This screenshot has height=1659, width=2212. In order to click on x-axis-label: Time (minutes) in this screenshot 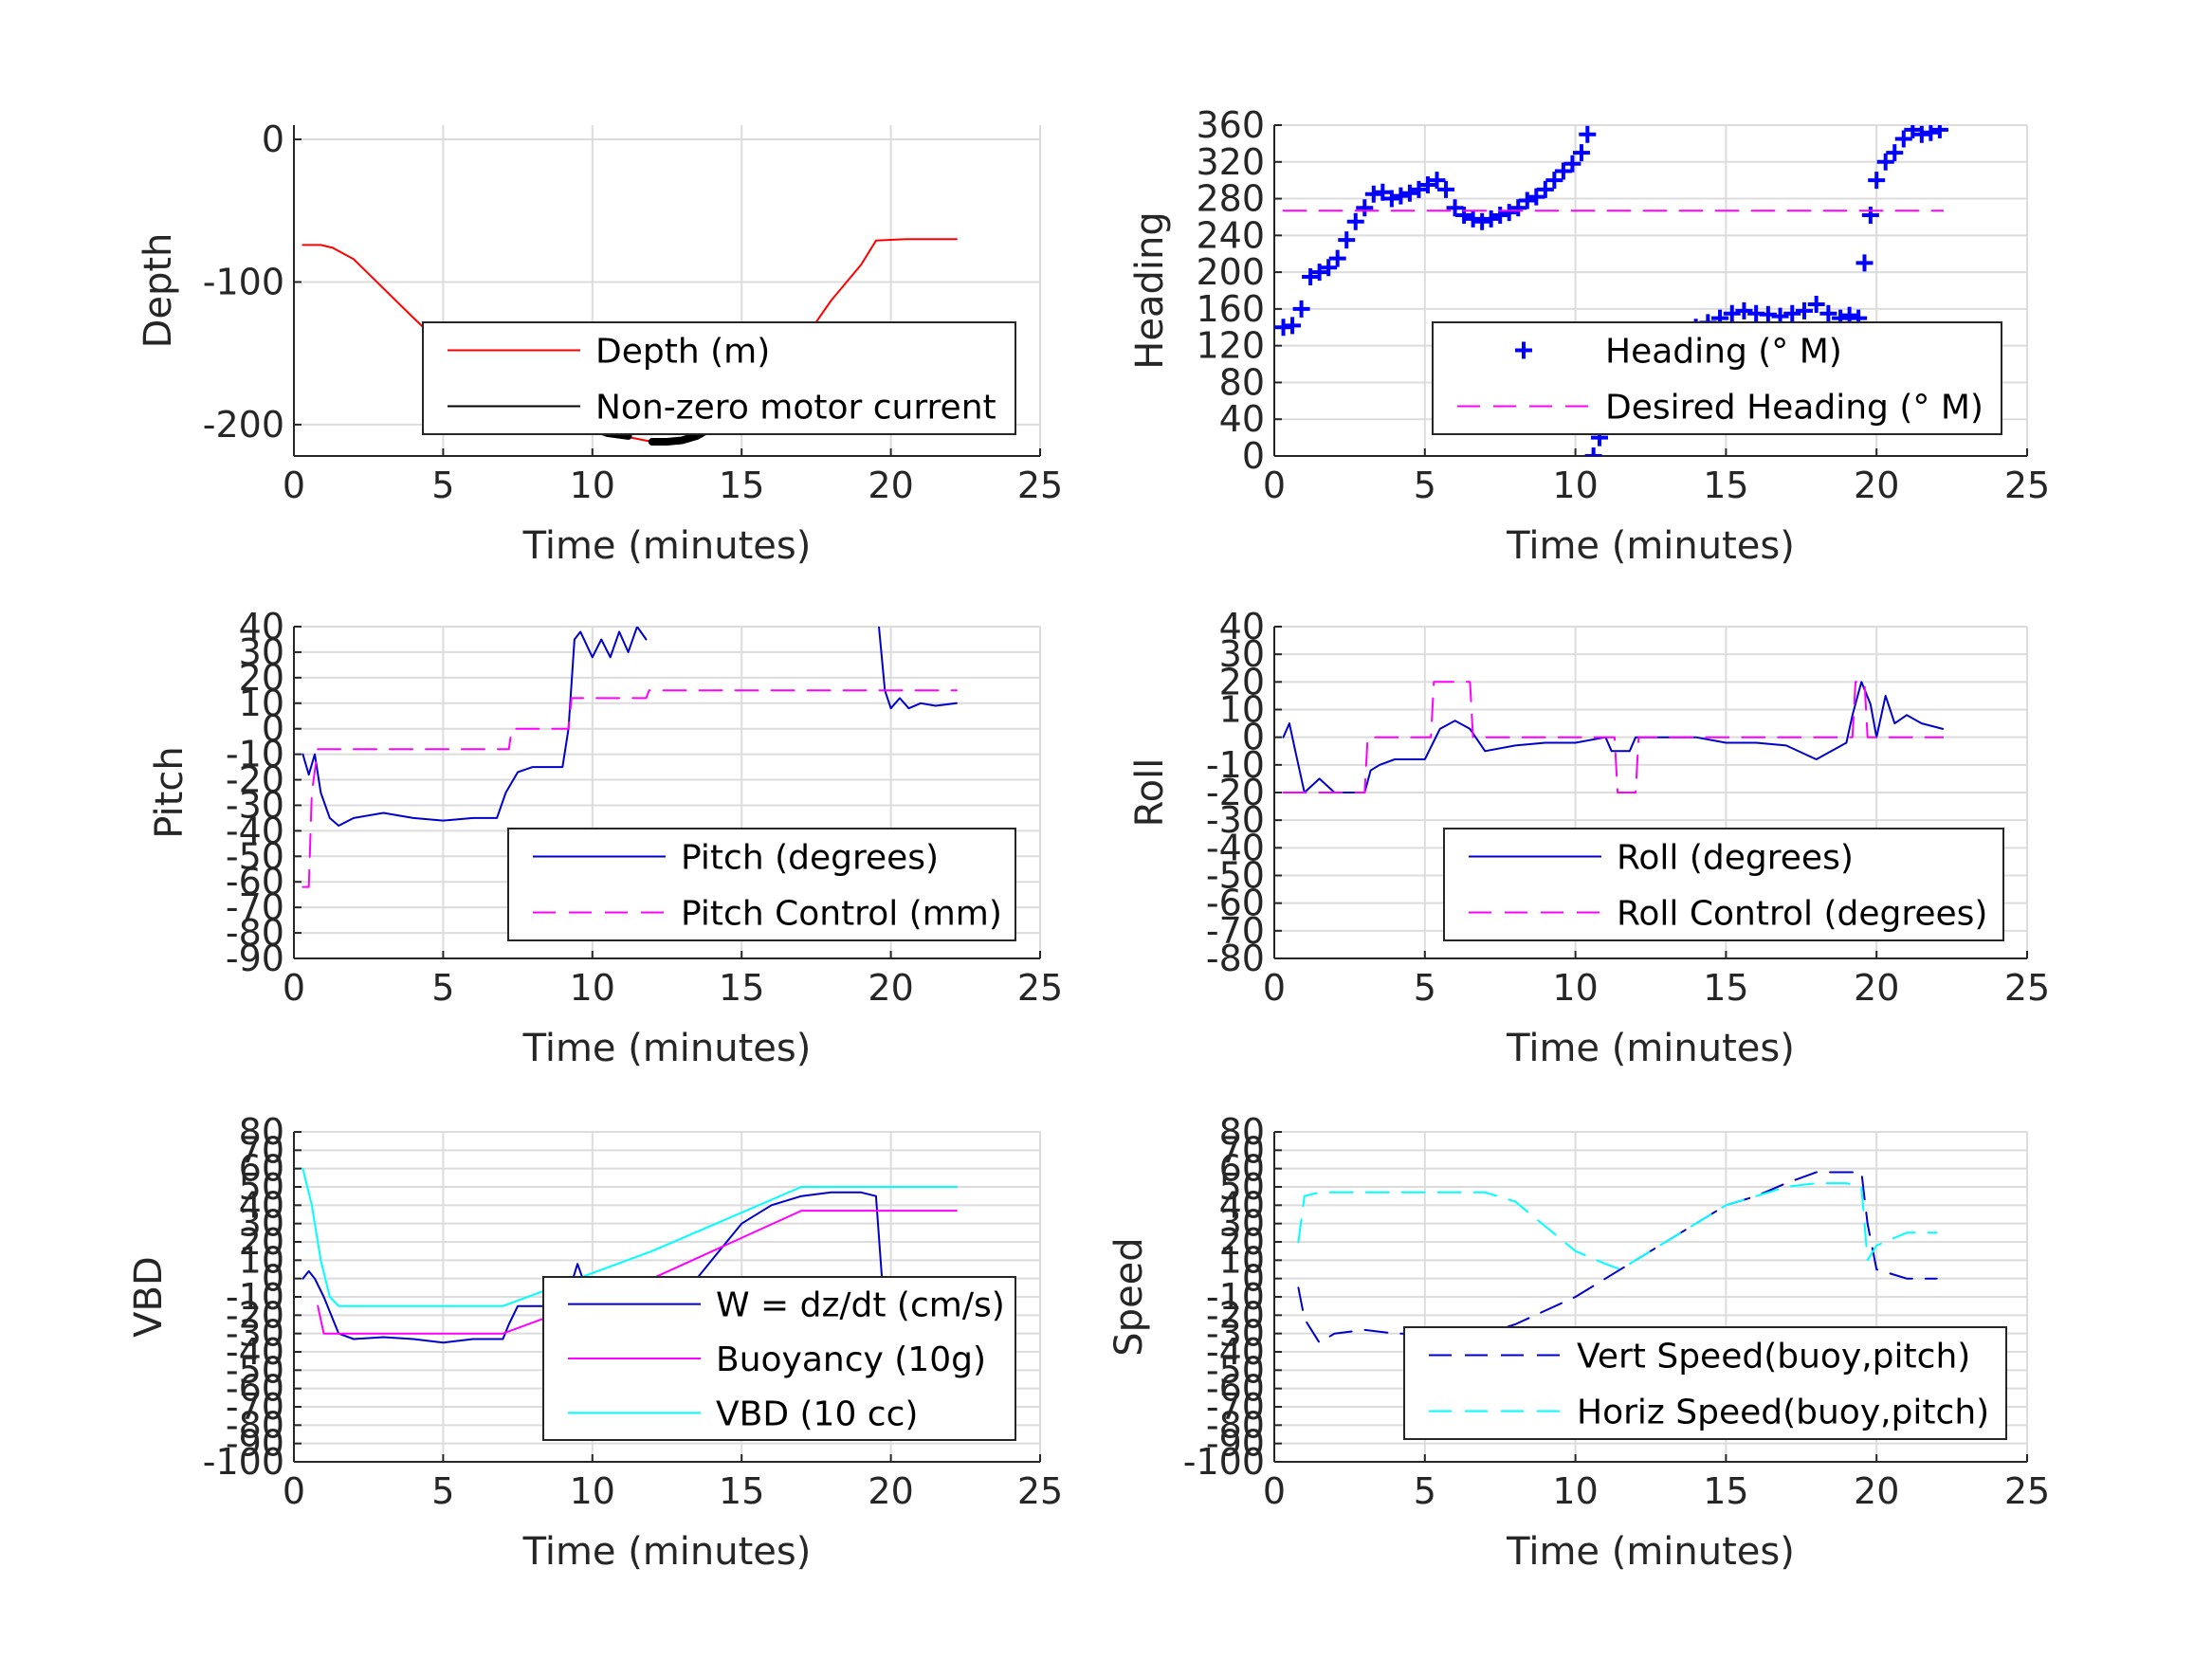, I will do `click(667, 546)`.